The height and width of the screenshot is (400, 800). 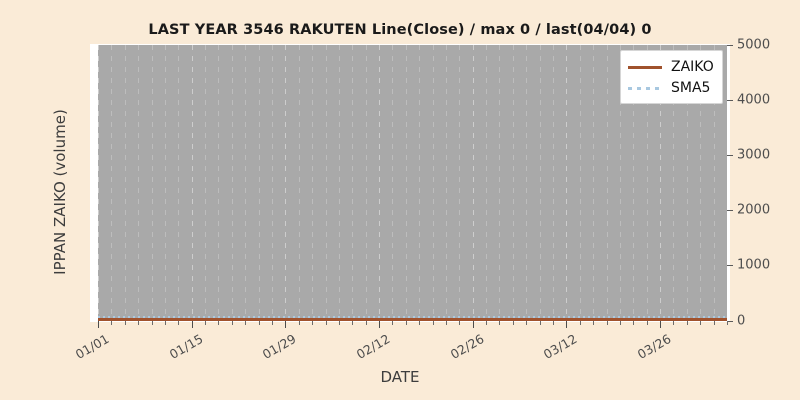 What do you see at coordinates (741, 320) in the screenshot?
I see `y-tick-label: 0` at bounding box center [741, 320].